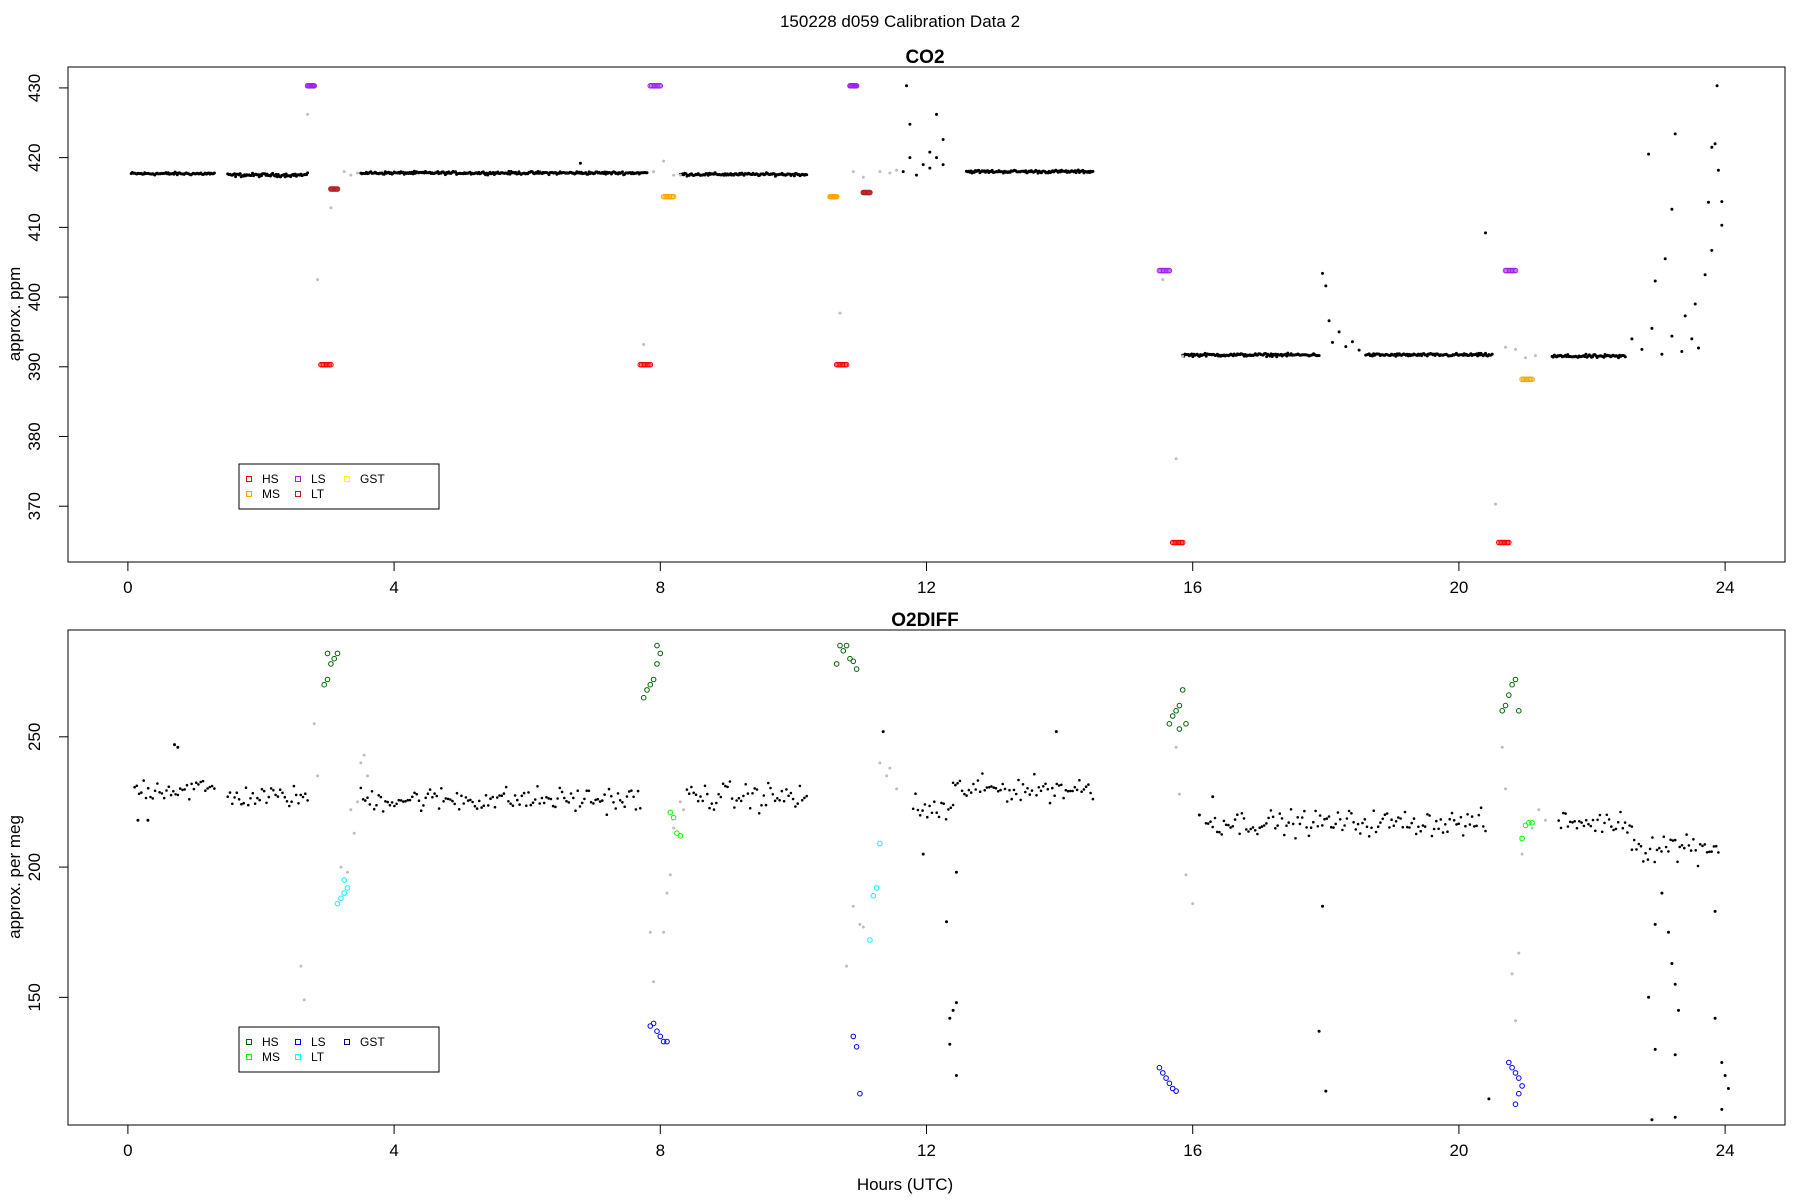 This screenshot has height=1200, width=1800. Describe the element at coordinates (1509, 542) in the screenshot. I see `co2-cal-hs-point` at that location.